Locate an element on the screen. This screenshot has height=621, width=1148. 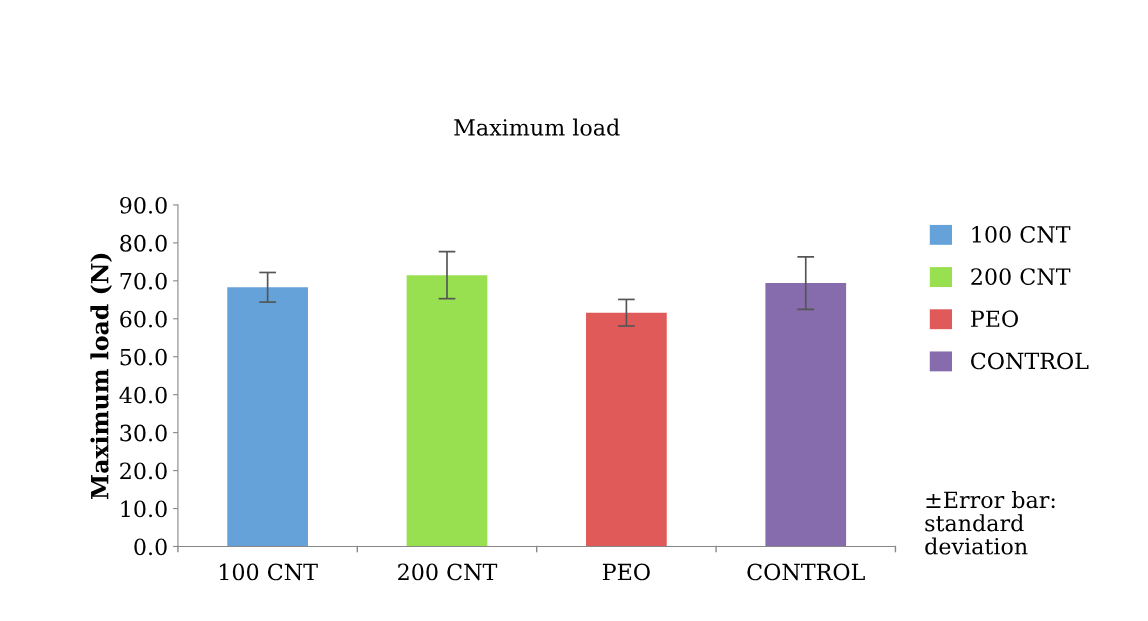
y-tick-label: 60.0 is located at coordinates (143, 319).